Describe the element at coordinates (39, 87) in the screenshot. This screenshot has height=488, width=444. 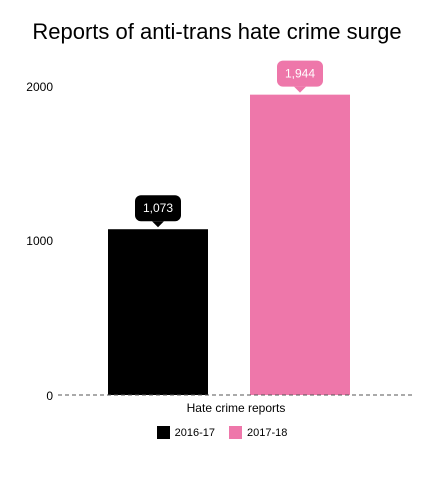
I see `y-tick-label-2000: 2000` at that location.